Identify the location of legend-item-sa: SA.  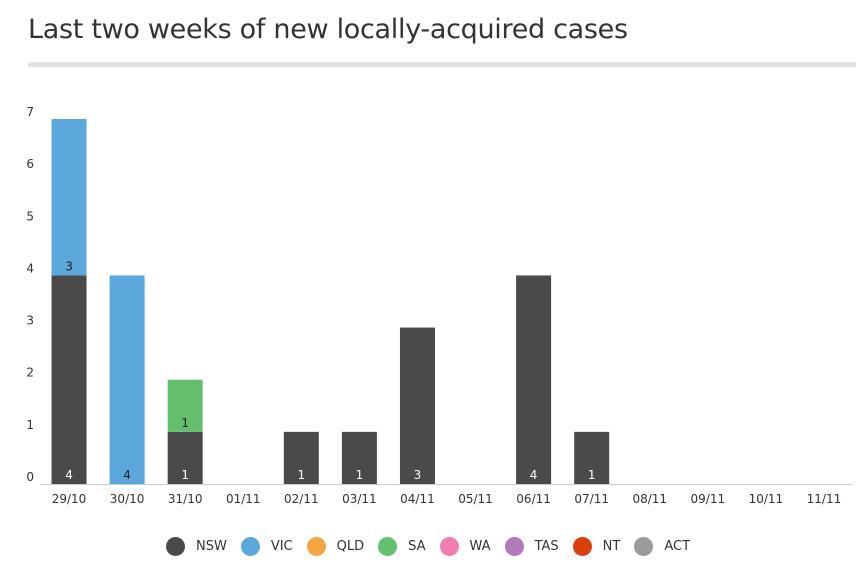
(402, 546).